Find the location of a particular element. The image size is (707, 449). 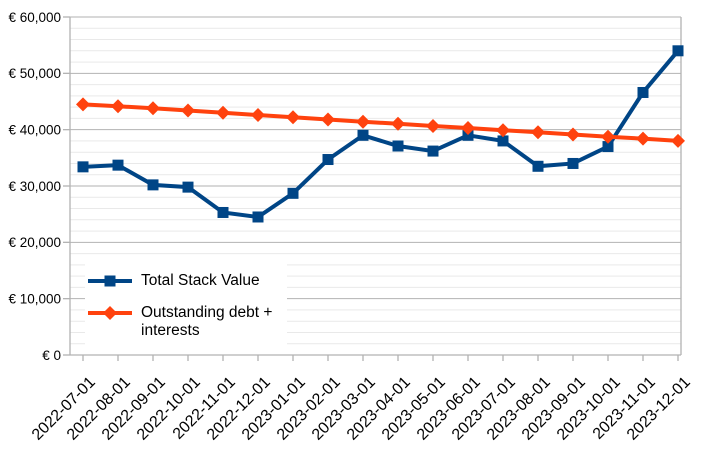

x-axis-ticks is located at coordinates (380, 358).